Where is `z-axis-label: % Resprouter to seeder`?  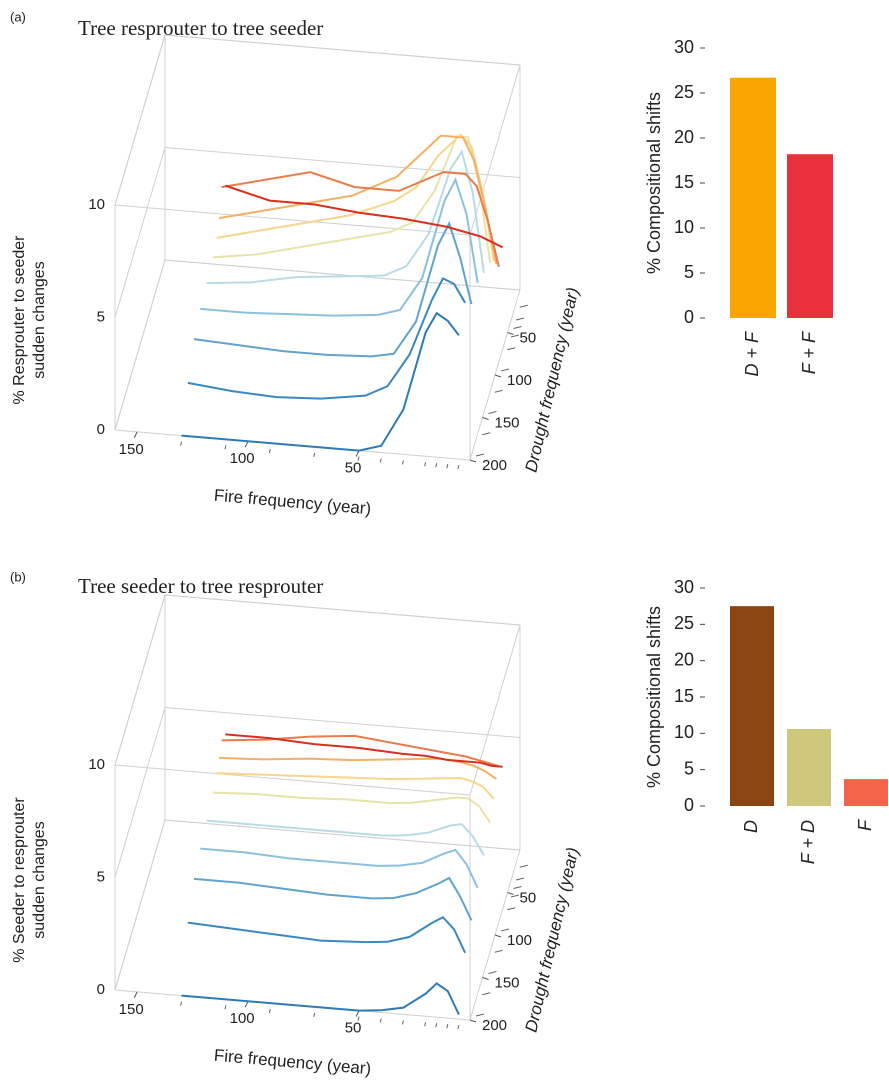 z-axis-label: % Resprouter to seeder is located at coordinates (19, 320).